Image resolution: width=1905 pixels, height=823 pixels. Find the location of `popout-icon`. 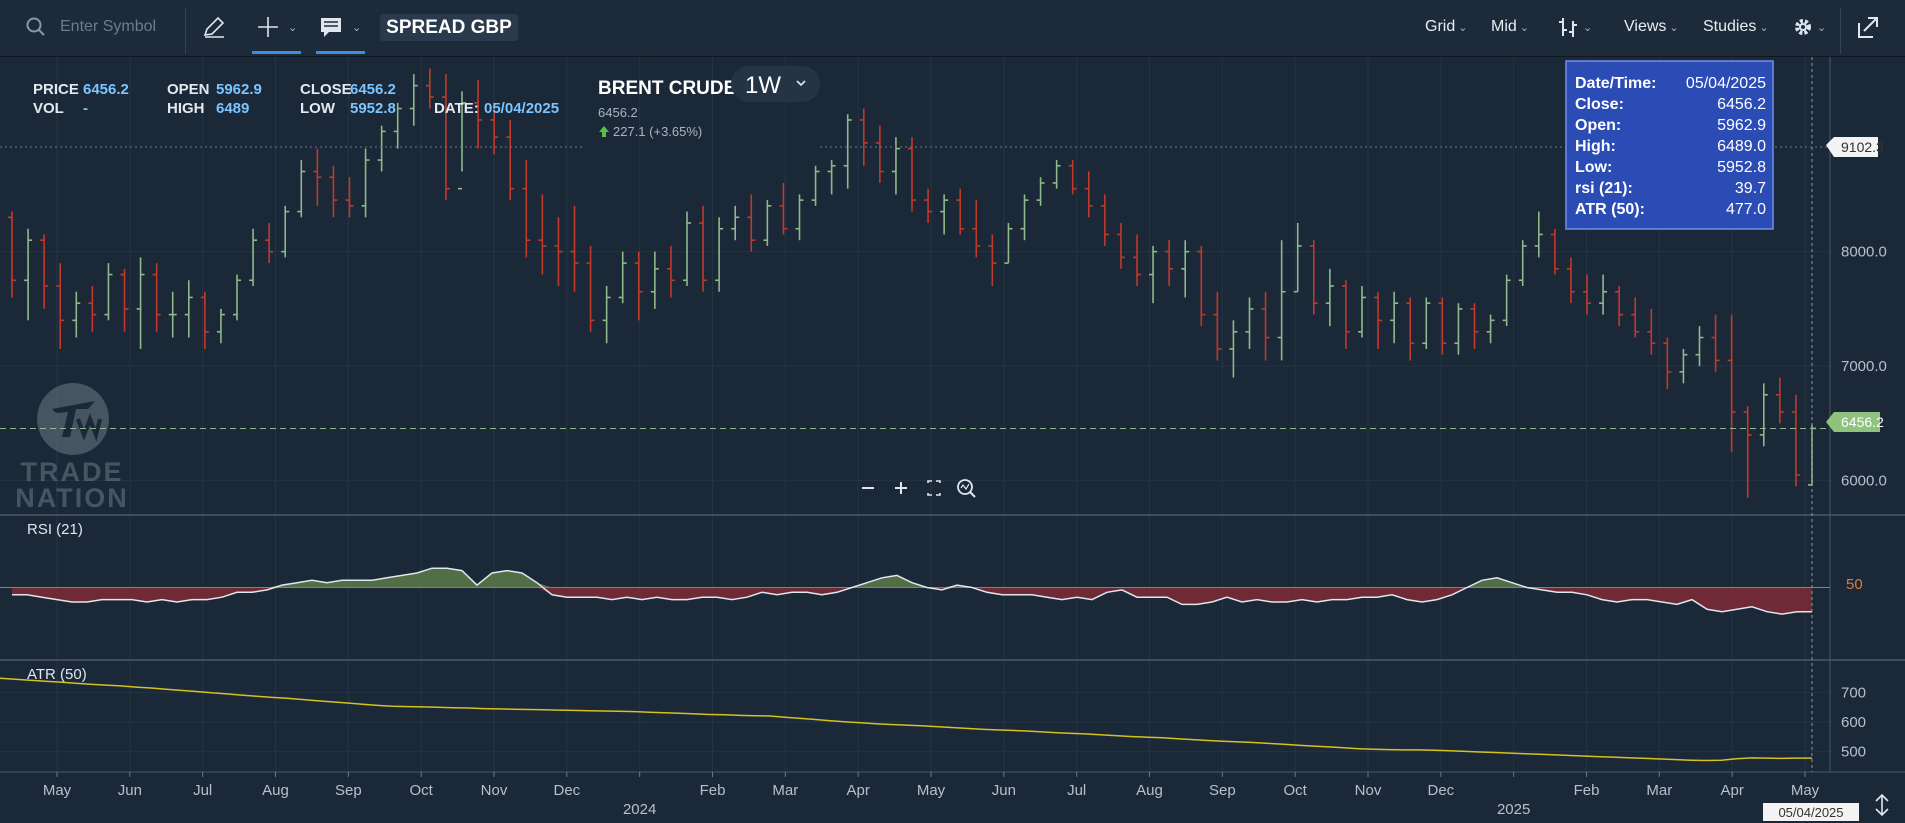

popout-icon is located at coordinates (1868, 27).